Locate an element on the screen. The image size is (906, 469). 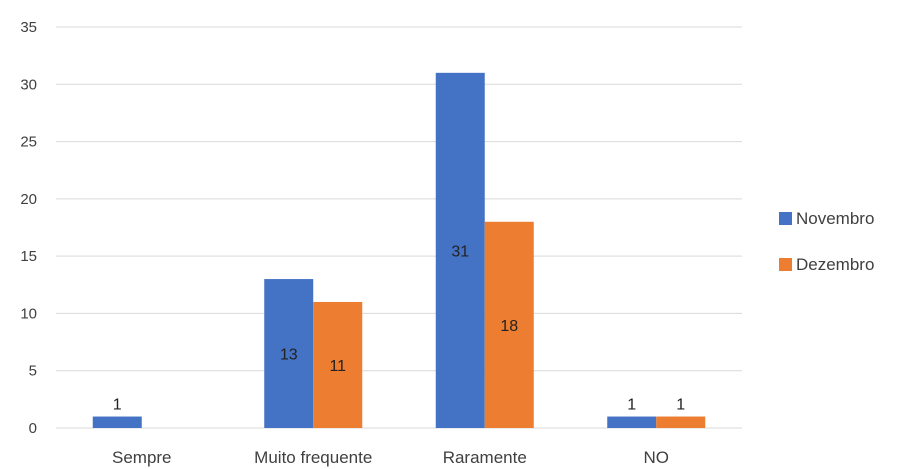
y-tick-label: 35 is located at coordinates (28, 27).